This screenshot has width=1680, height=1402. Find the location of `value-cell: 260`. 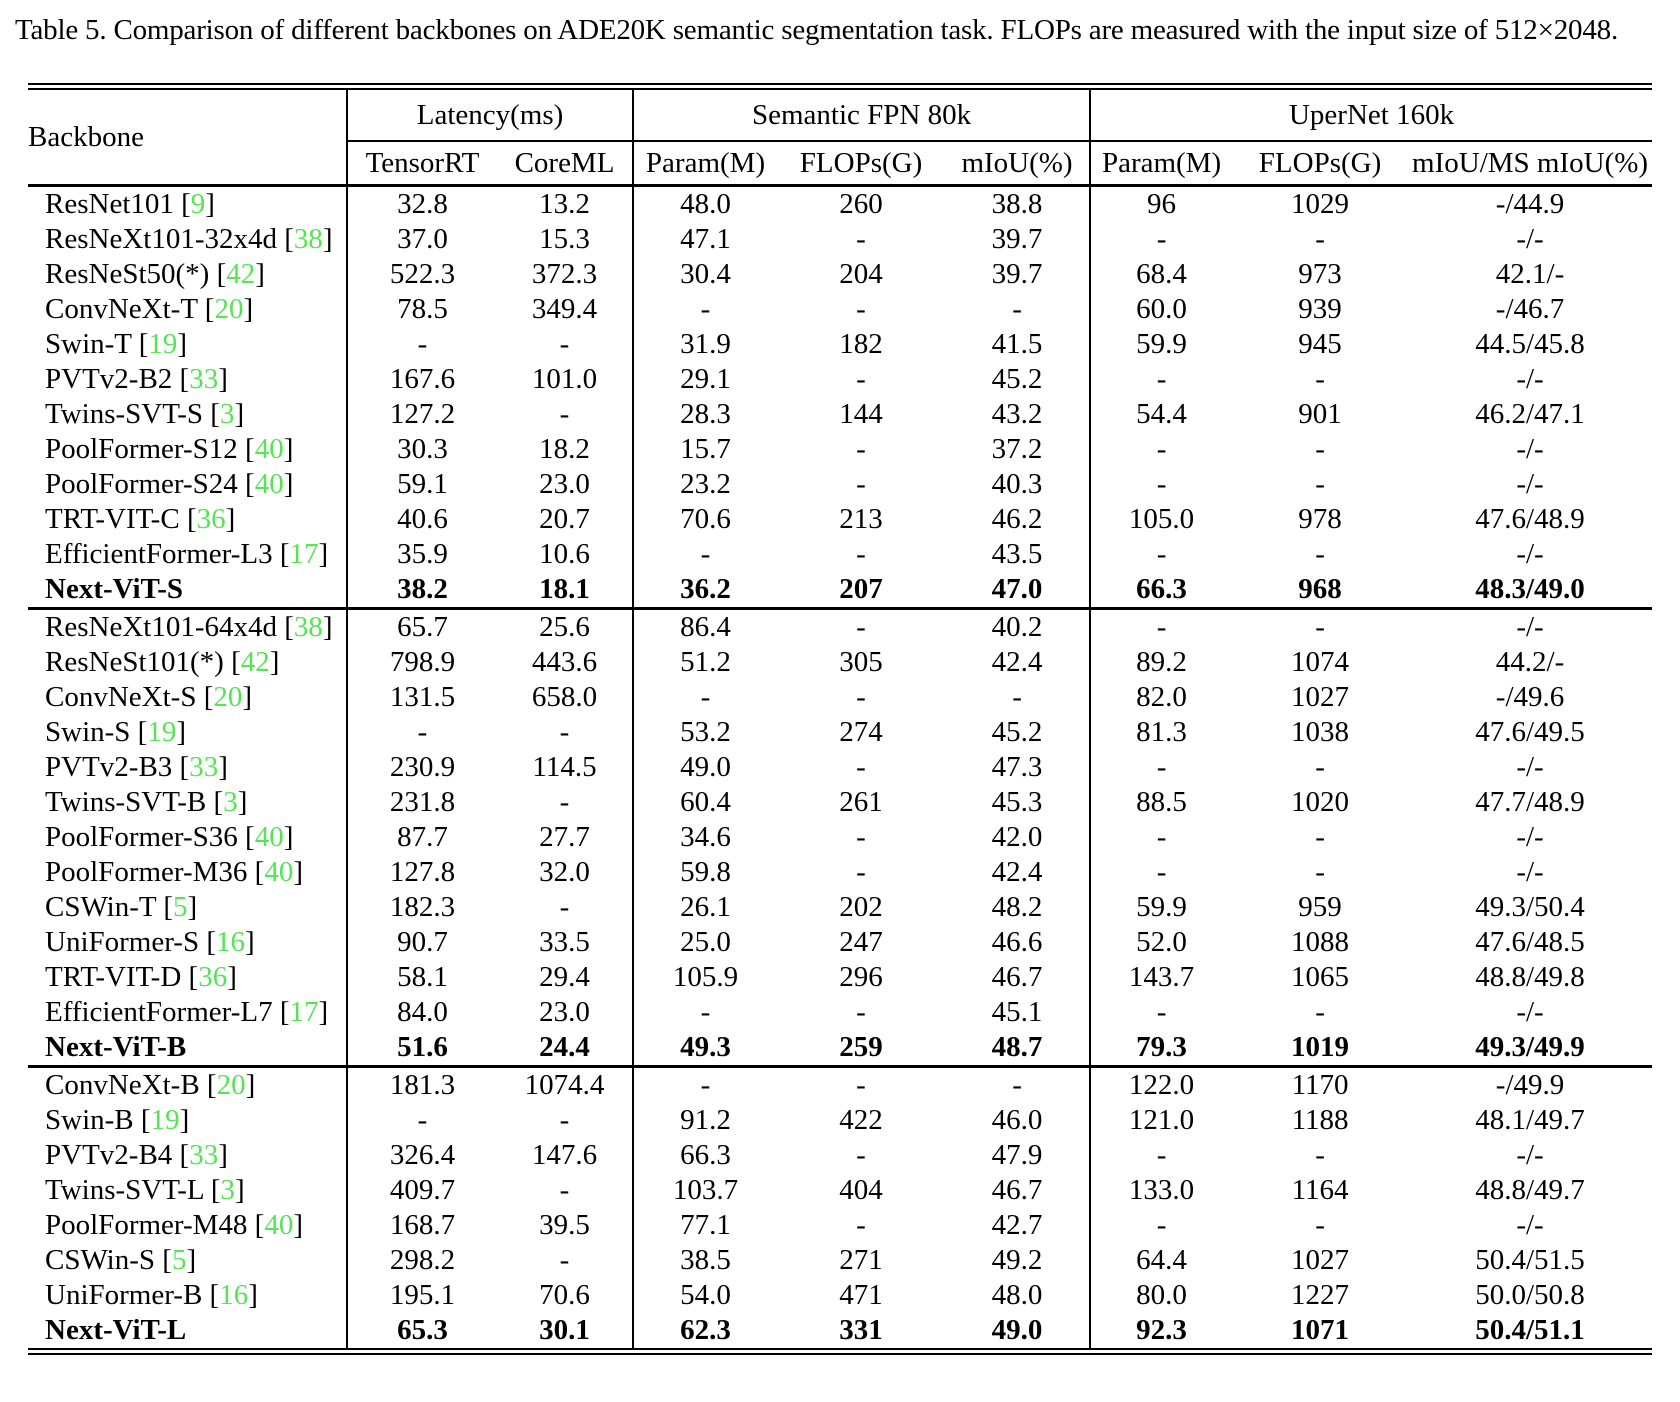

value-cell: 260 is located at coordinates (861, 204).